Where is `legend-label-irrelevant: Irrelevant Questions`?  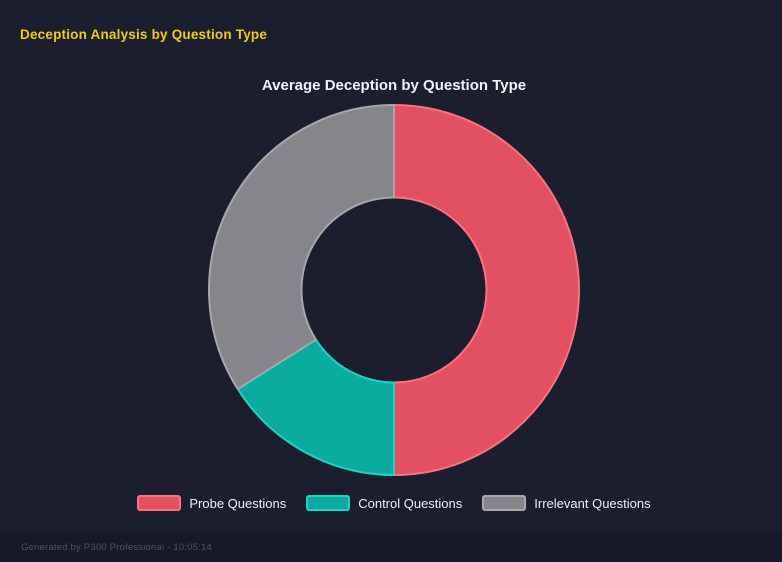
legend-label-irrelevant: Irrelevant Questions is located at coordinates (592, 503).